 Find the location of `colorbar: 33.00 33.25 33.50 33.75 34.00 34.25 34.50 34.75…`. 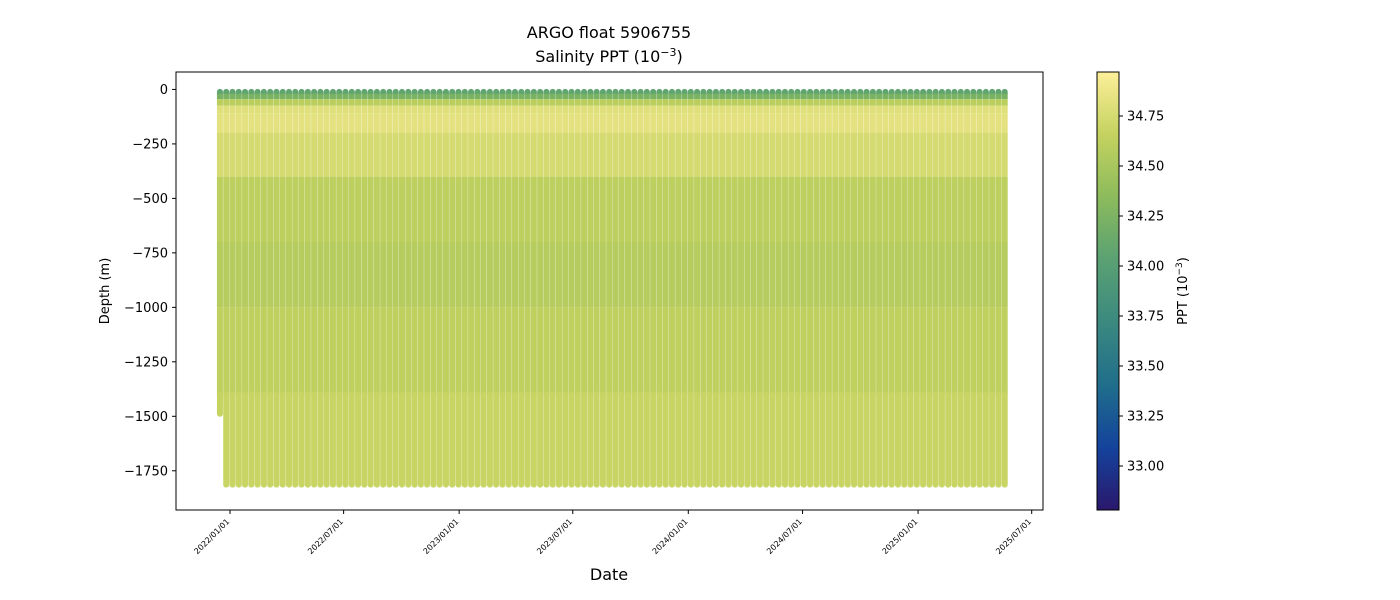

colorbar: 33.00 33.25 33.50 33.75 34.00 34.25 34.50 34.75… is located at coordinates (1143, 291).